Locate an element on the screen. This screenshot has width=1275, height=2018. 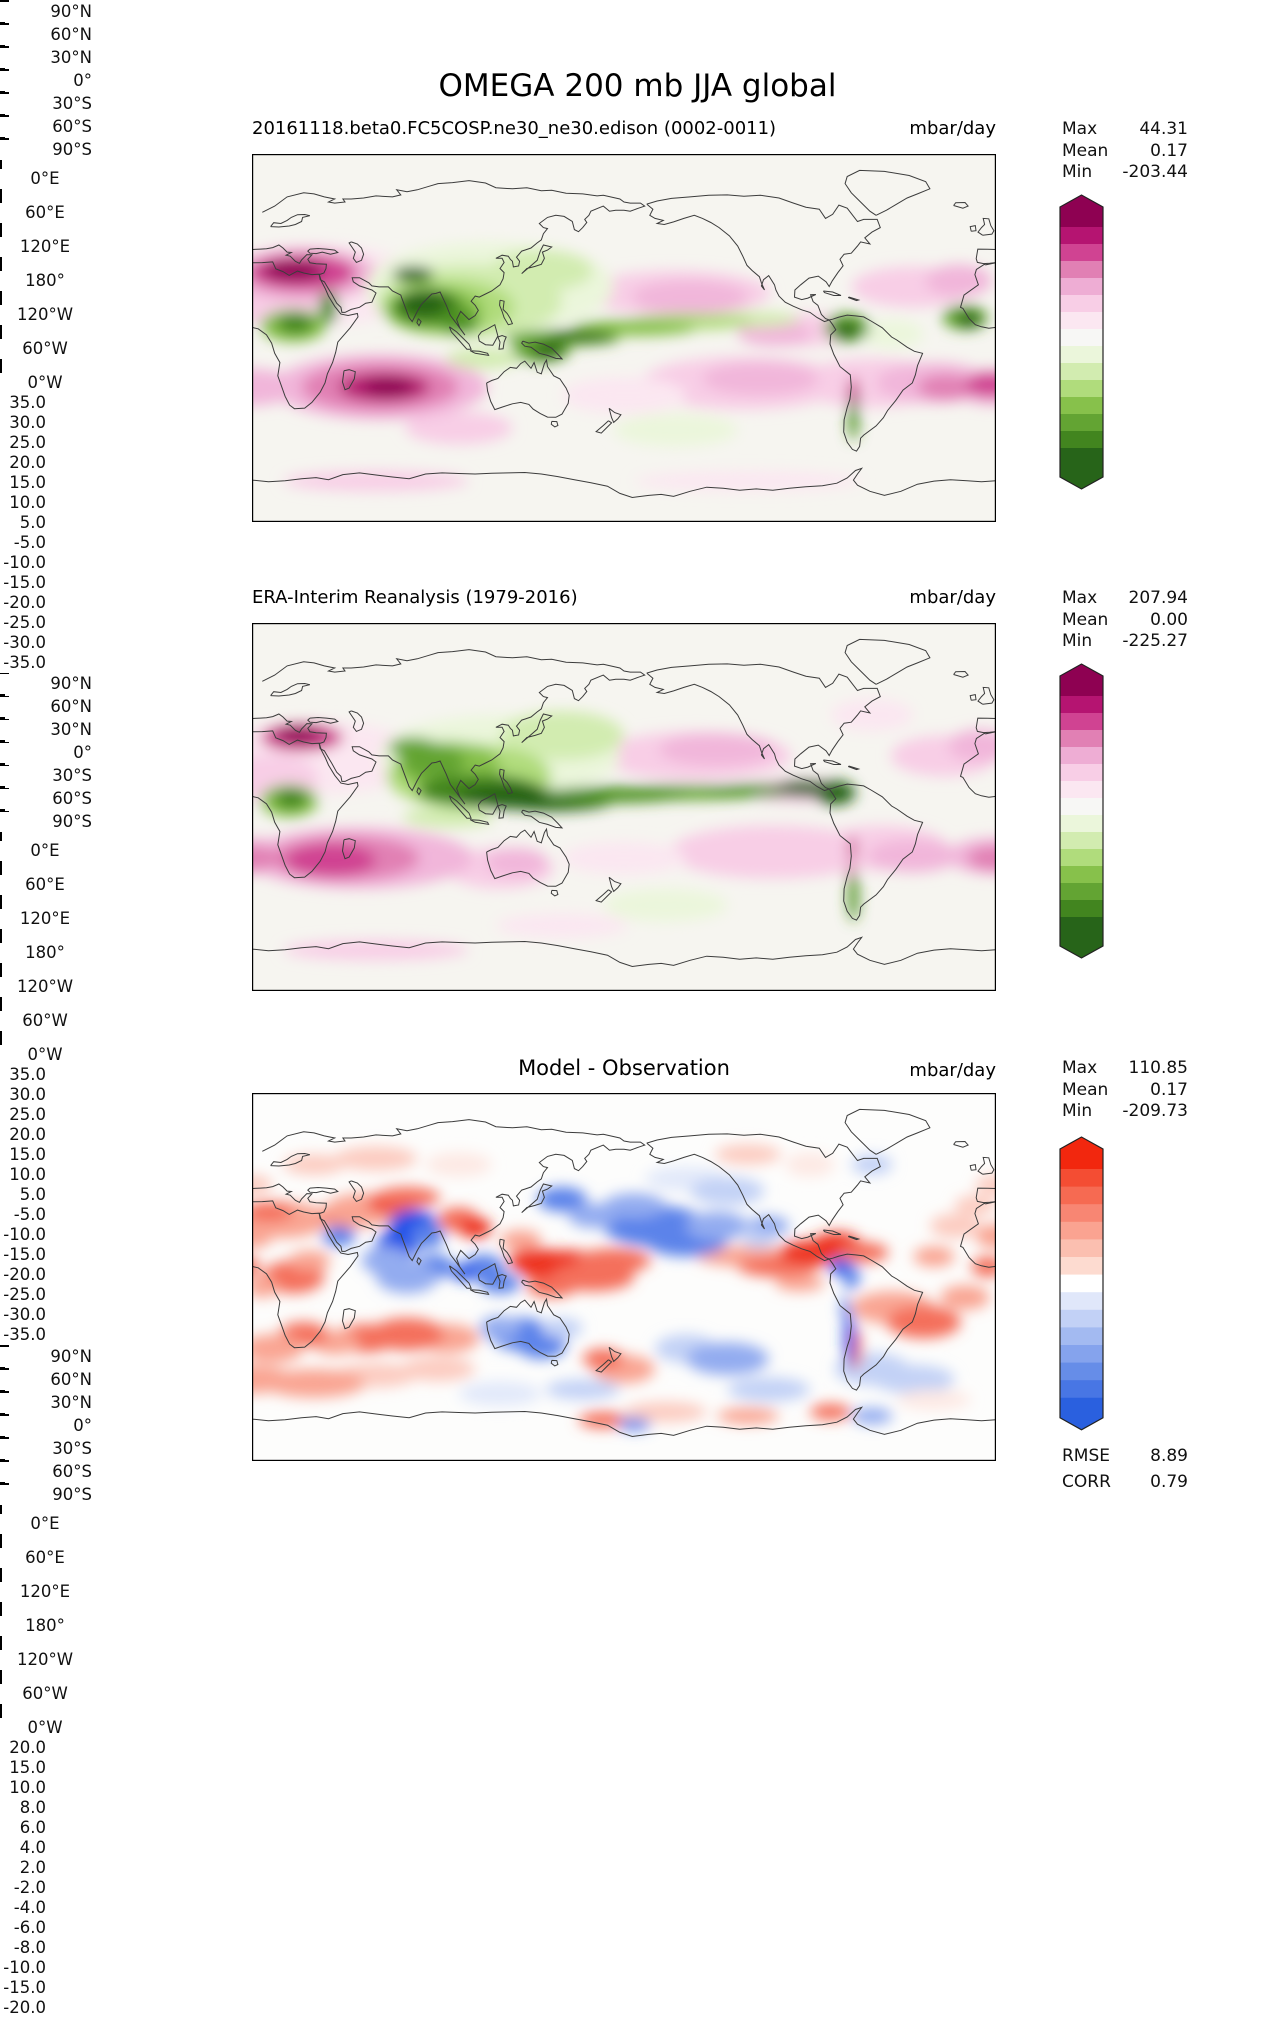
stat-max-row: Max 110.85 is located at coordinates (1125, 1069).